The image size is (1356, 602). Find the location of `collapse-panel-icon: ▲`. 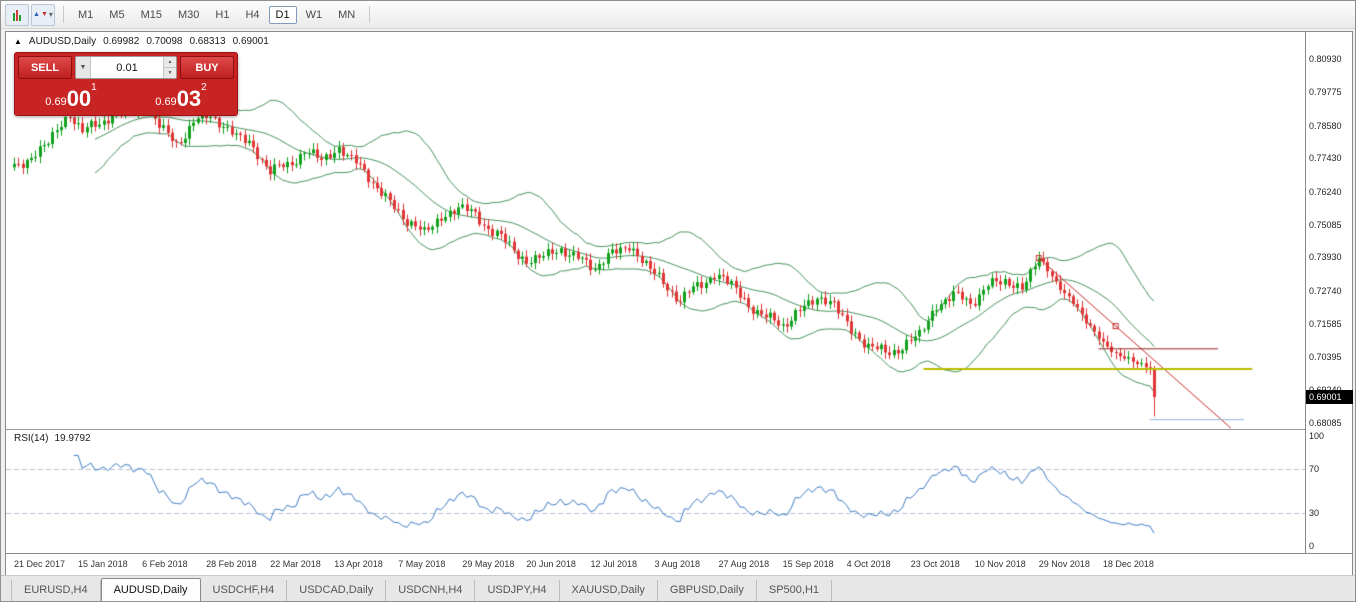

collapse-panel-icon: ▲ is located at coordinates (18, 41).